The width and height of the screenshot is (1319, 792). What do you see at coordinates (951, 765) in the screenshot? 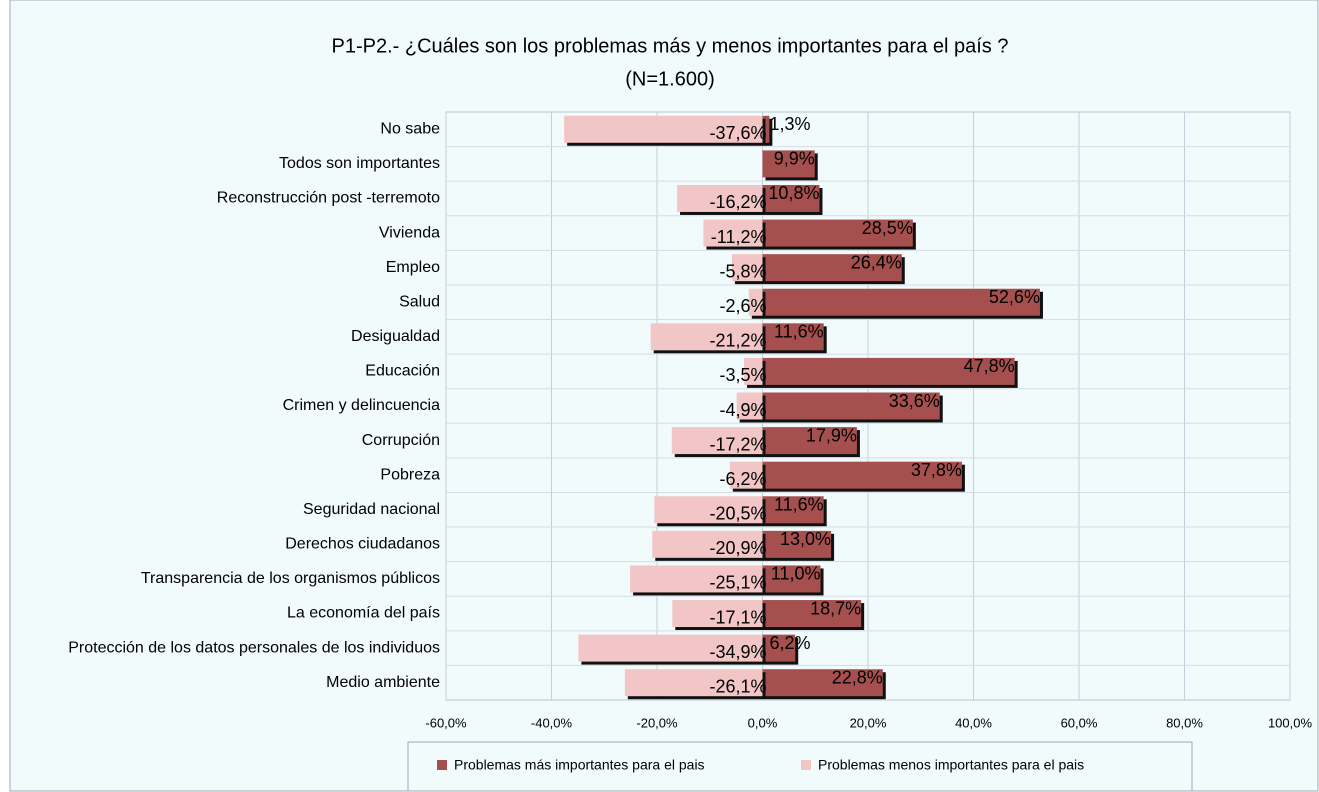
I see `legend-label: Problemas menos importantes para el pais` at bounding box center [951, 765].